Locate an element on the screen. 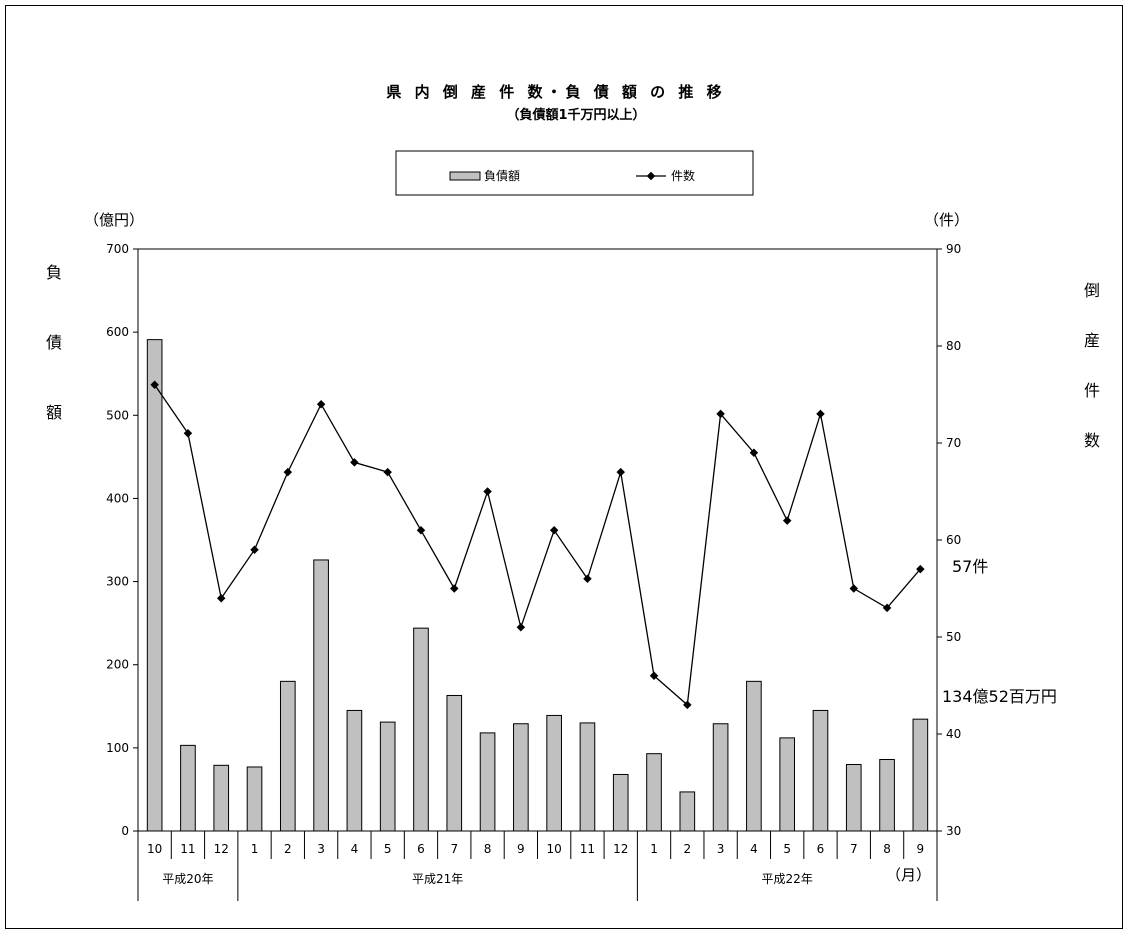  right-tick-label: 30 is located at coordinates (953, 831).